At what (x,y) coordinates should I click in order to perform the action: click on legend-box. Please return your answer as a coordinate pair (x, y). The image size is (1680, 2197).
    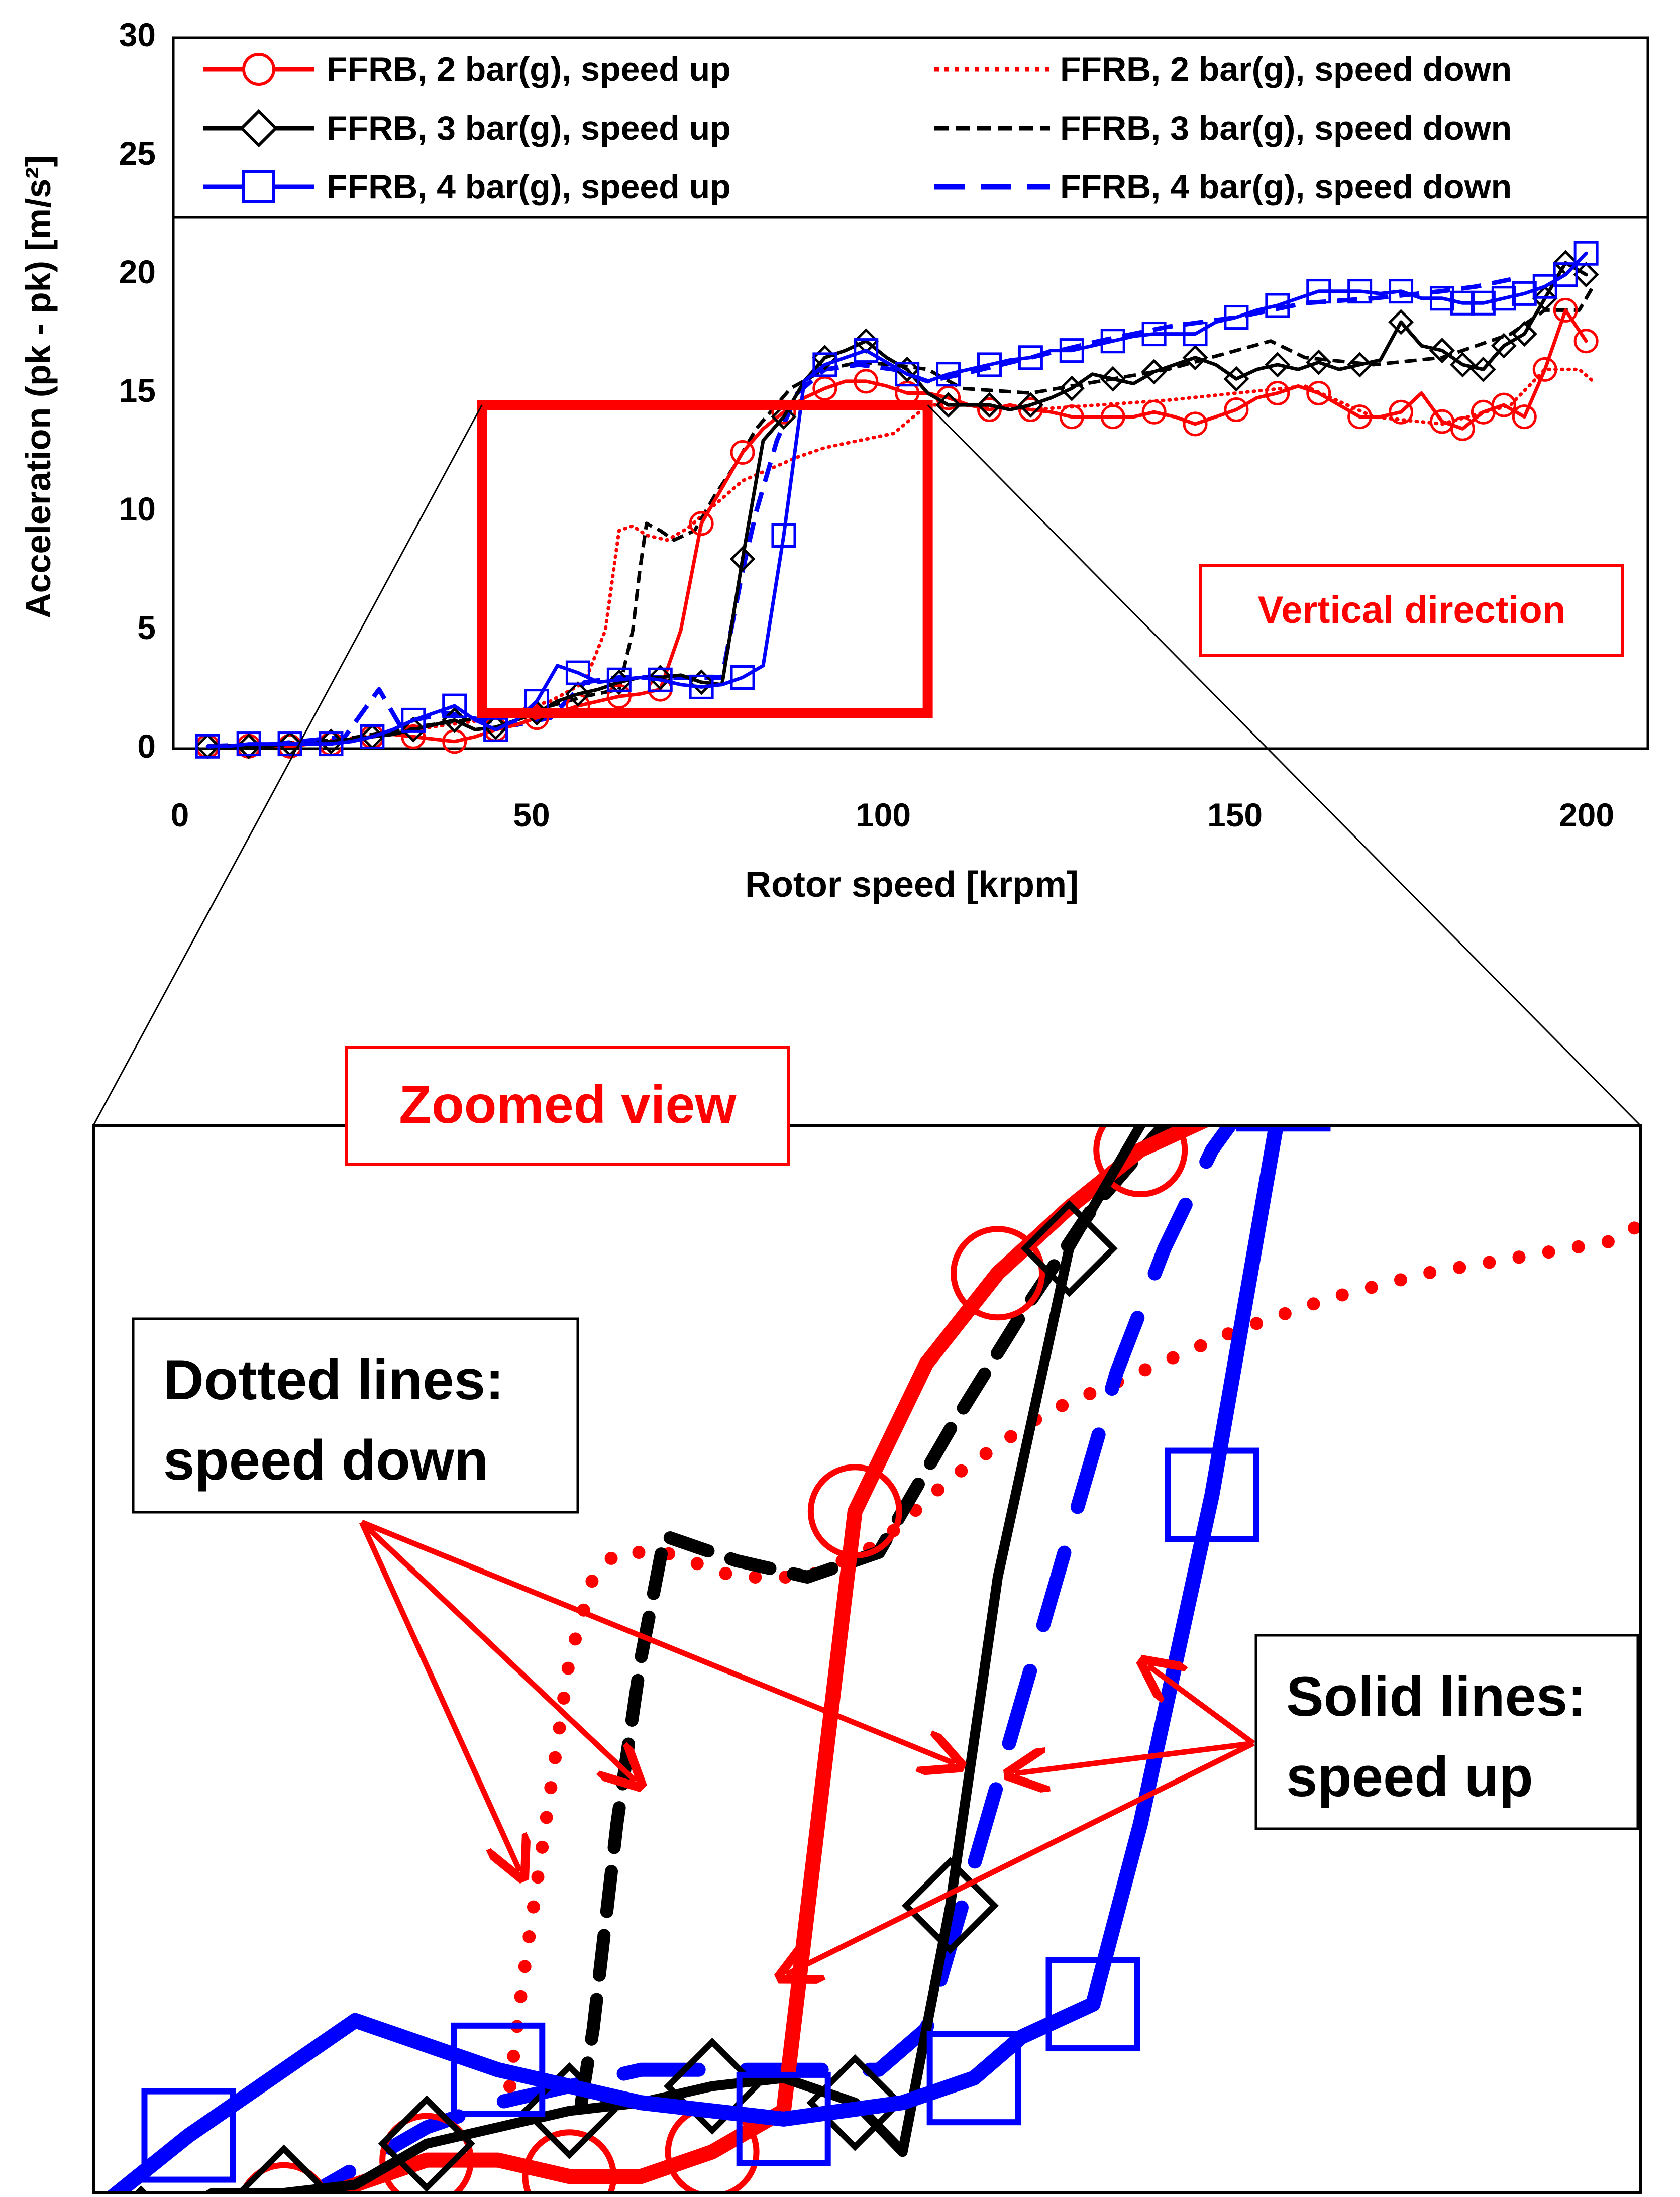
    Looking at the image, I should click on (910, 128).